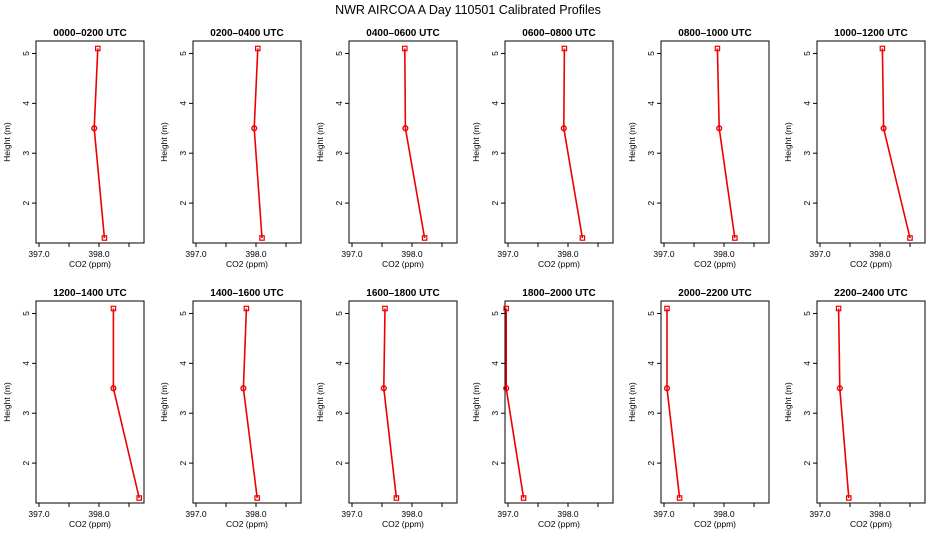 The image size is (936, 540). What do you see at coordinates (89, 33) in the screenshot?
I see `panel-title: 0000–0200 UTC` at bounding box center [89, 33].